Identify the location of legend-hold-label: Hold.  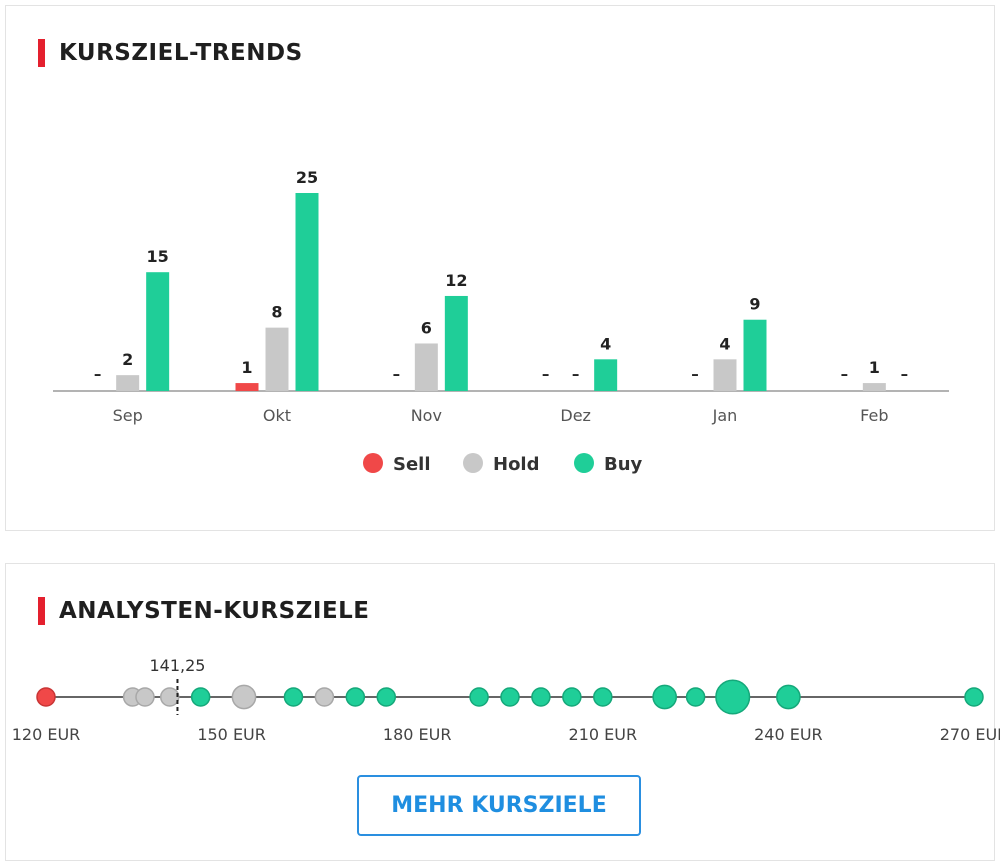
(516, 464).